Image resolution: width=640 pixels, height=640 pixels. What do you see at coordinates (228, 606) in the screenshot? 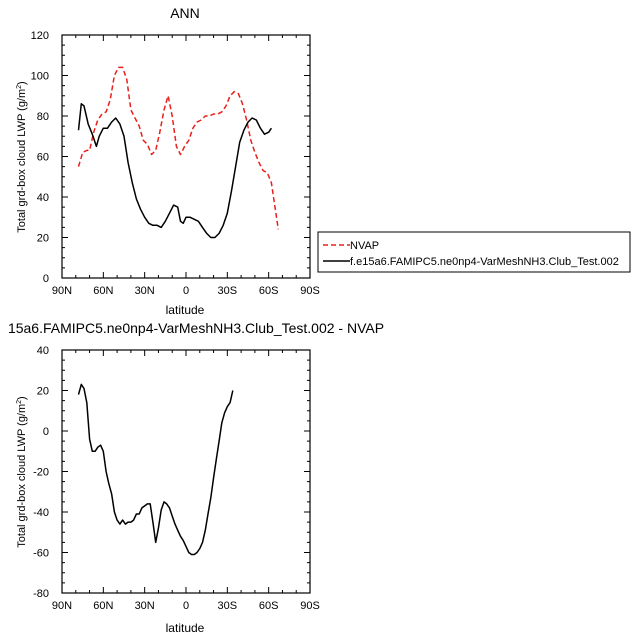
I see `bottom-x-tick-label: 30S` at bounding box center [228, 606].